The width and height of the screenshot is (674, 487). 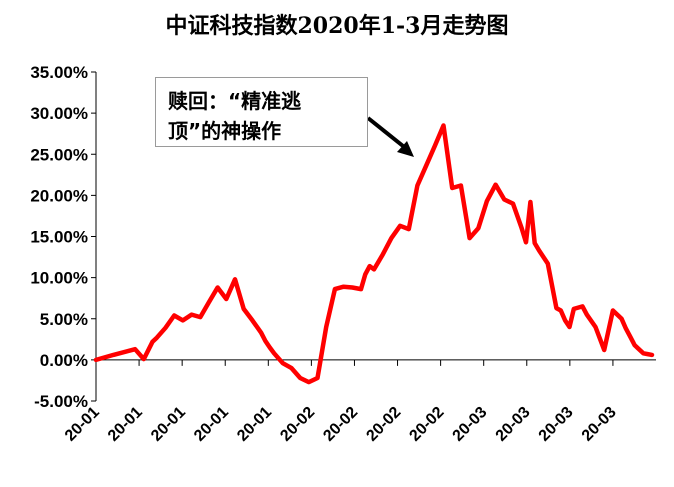 I want to click on y-tick-label: -5.00%, so click(x=61, y=401).